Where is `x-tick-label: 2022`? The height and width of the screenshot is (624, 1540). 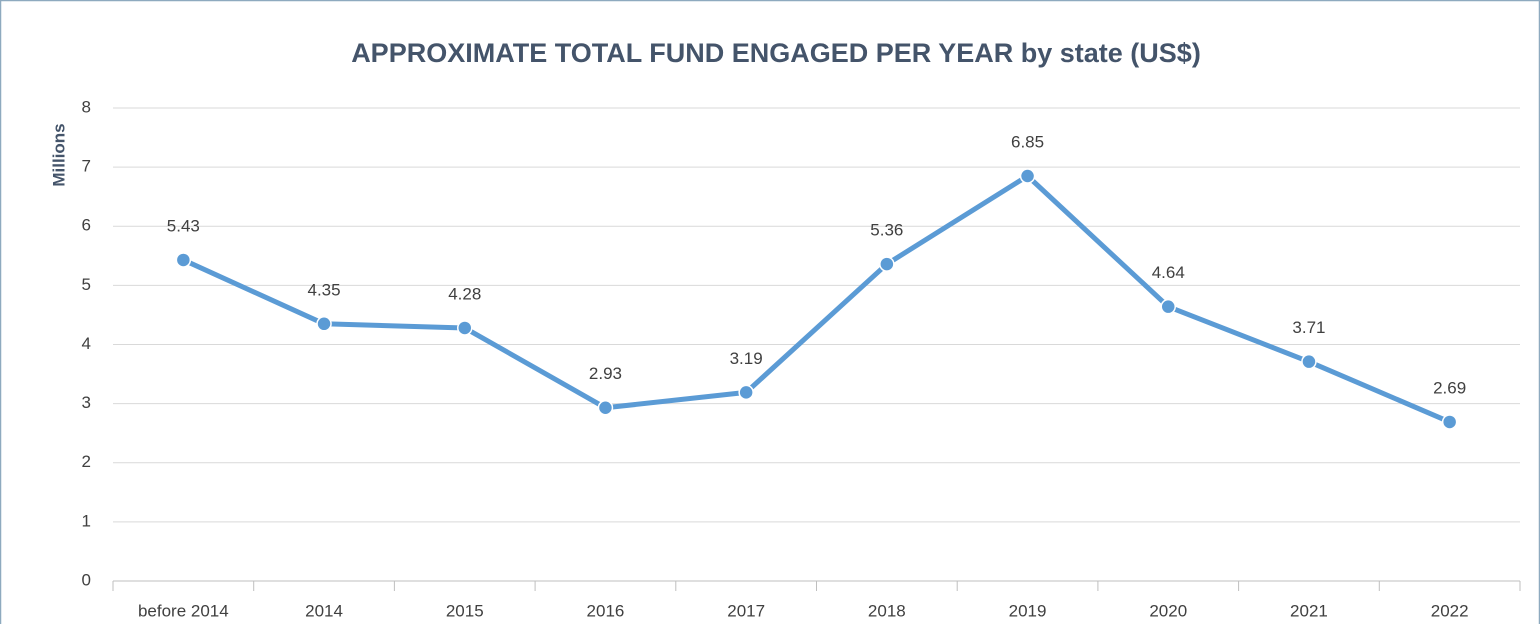
x-tick-label: 2022 is located at coordinates (1450, 610).